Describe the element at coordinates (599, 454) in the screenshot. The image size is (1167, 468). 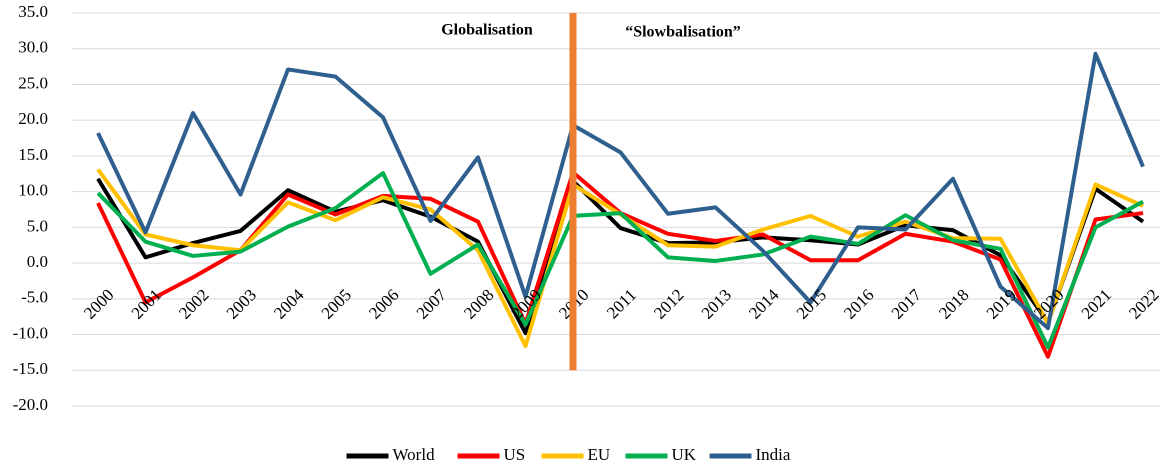
I see `legend-label: EU` at that location.